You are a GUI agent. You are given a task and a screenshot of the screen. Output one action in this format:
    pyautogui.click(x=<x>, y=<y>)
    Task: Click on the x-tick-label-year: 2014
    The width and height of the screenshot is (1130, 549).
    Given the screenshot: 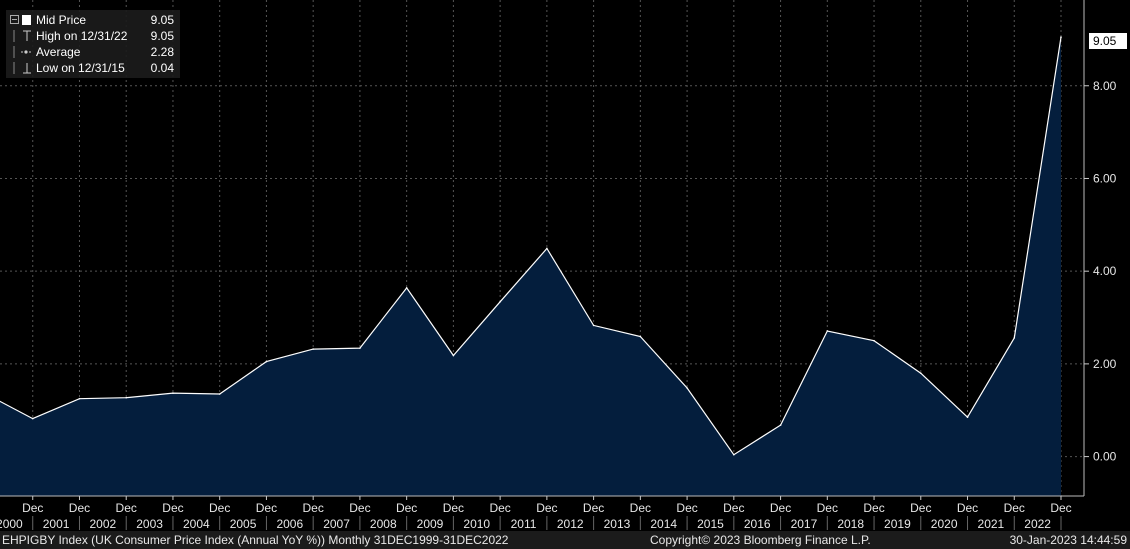 What is the action you would take?
    pyautogui.click(x=663, y=524)
    